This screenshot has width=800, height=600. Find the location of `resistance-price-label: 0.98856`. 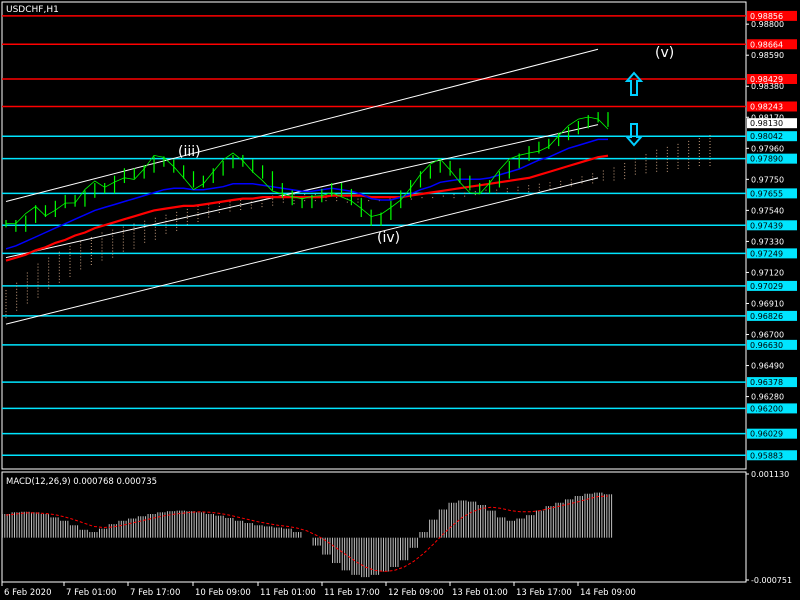

resistance-price-label: 0.98856 is located at coordinates (766, 16).